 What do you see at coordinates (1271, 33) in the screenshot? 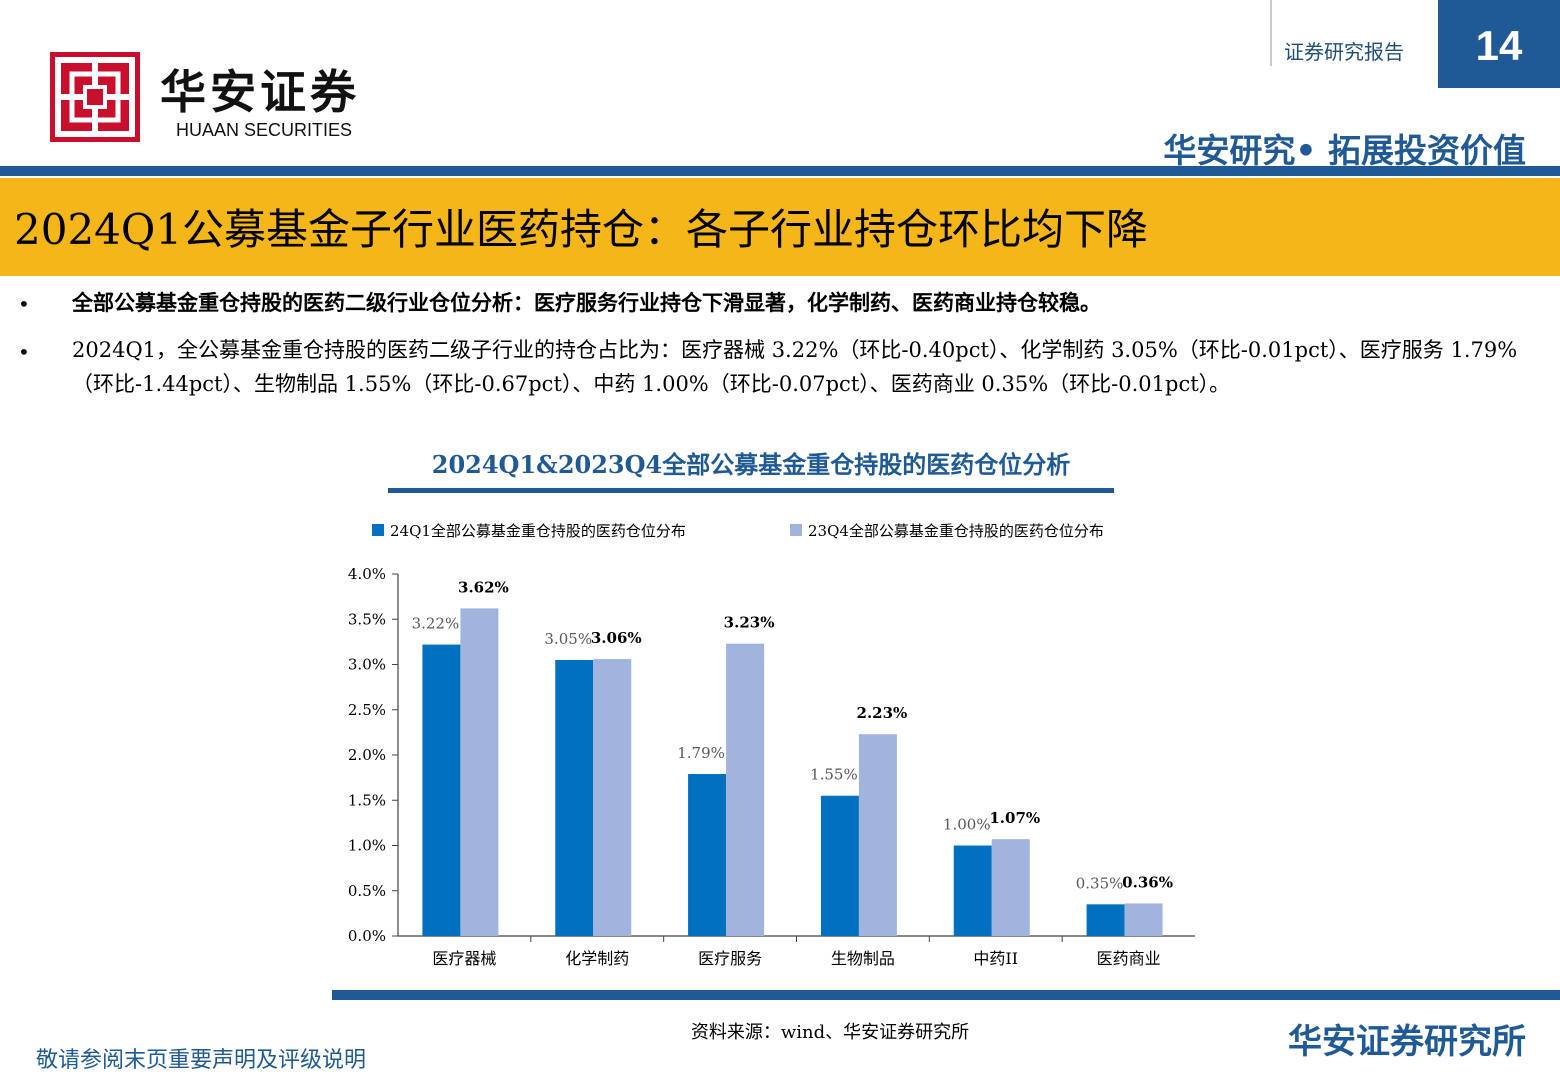
I see `header-separator` at bounding box center [1271, 33].